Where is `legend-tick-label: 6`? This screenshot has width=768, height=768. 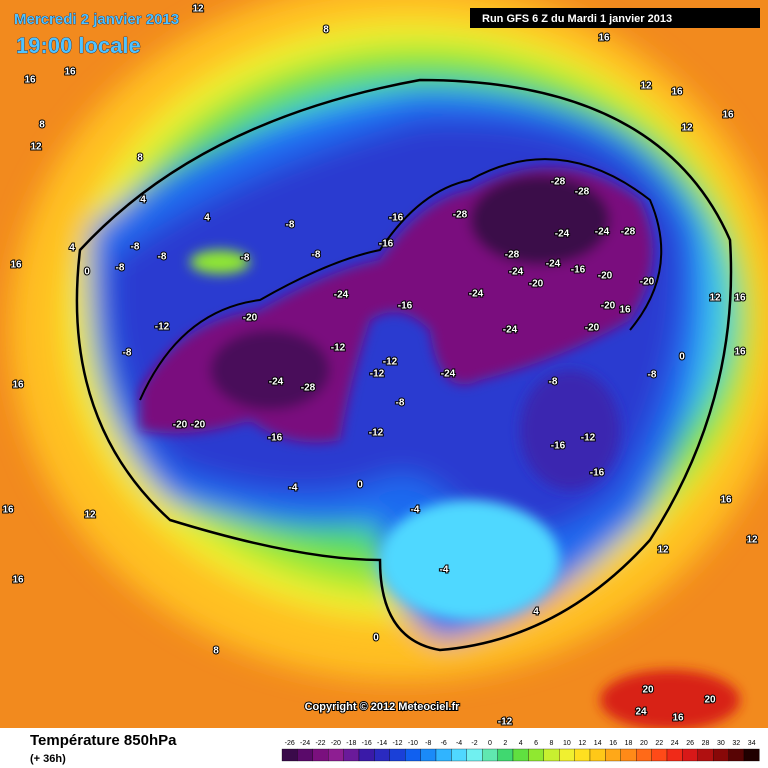
legend-tick-label: 6 is located at coordinates (536, 743).